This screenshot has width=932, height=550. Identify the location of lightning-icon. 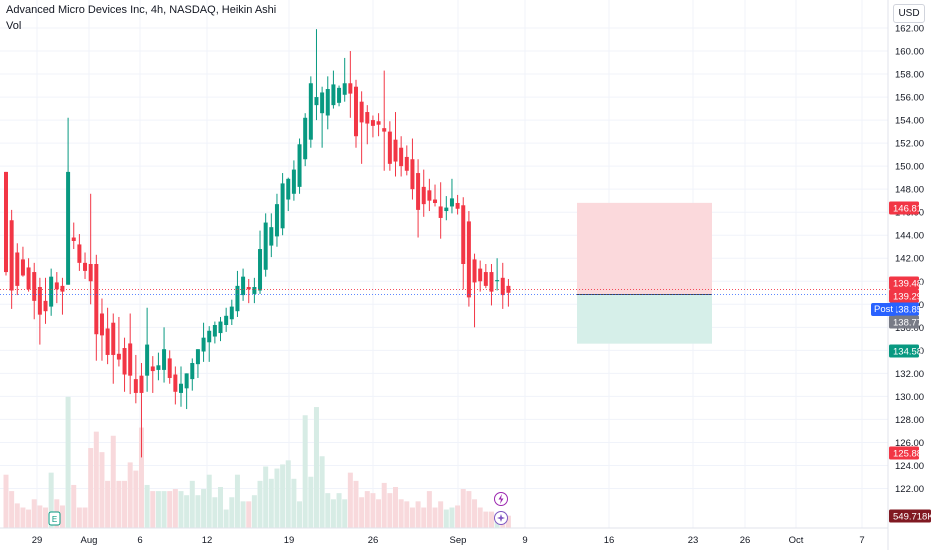
(501, 499).